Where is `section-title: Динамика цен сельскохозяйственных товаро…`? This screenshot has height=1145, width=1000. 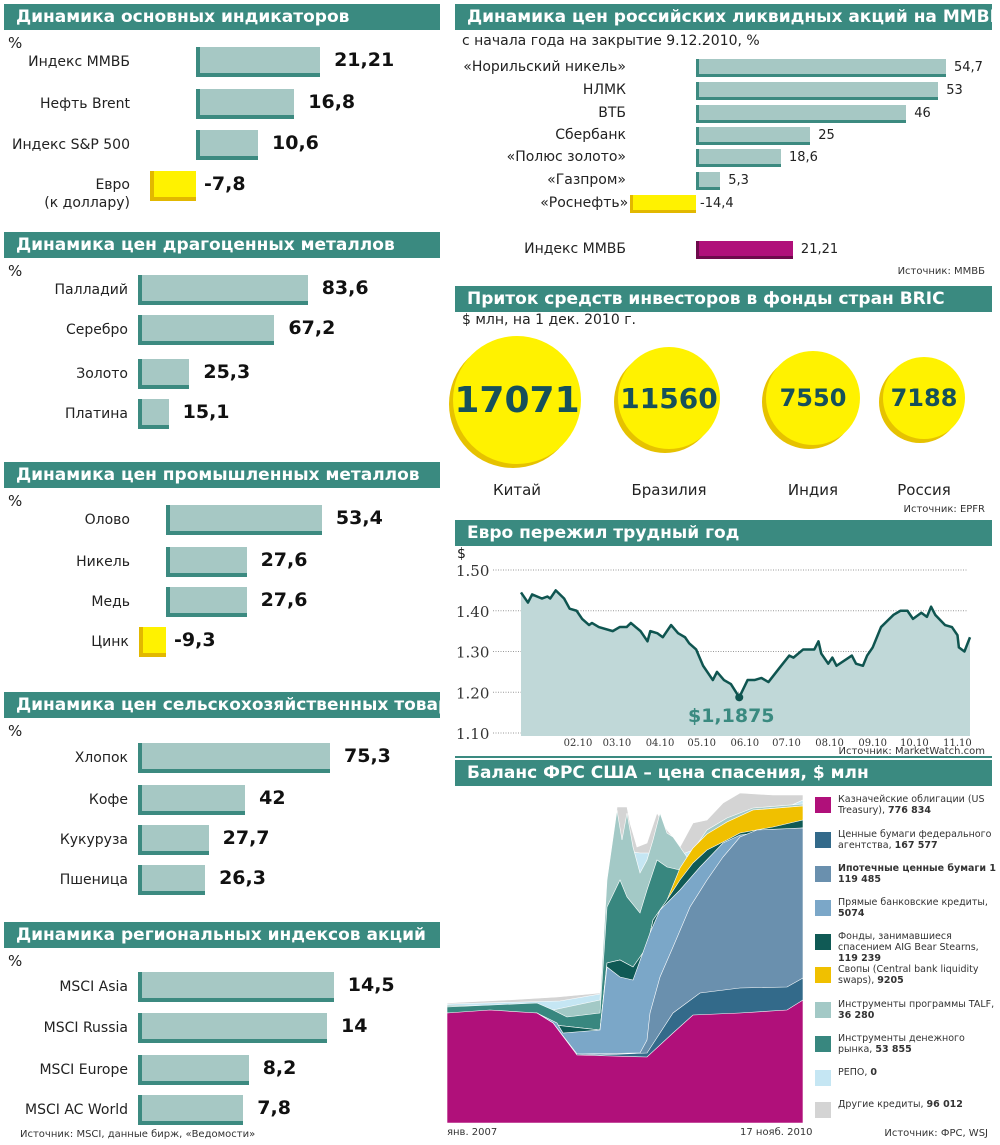
section-title: Динамика цен сельскохозяйственных товаро… is located at coordinates (222, 705).